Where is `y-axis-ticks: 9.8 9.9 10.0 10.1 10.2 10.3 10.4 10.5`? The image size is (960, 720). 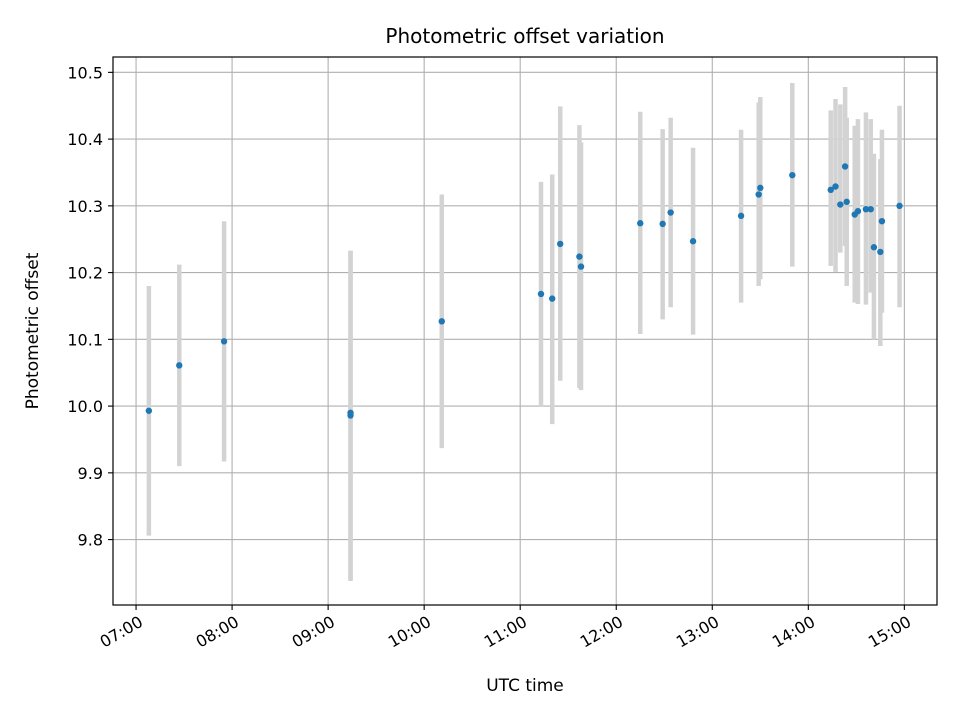 y-axis-ticks: 9.8 9.9 10.0 10.1 10.2 10.3 10.4 10.5 is located at coordinates (90, 306).